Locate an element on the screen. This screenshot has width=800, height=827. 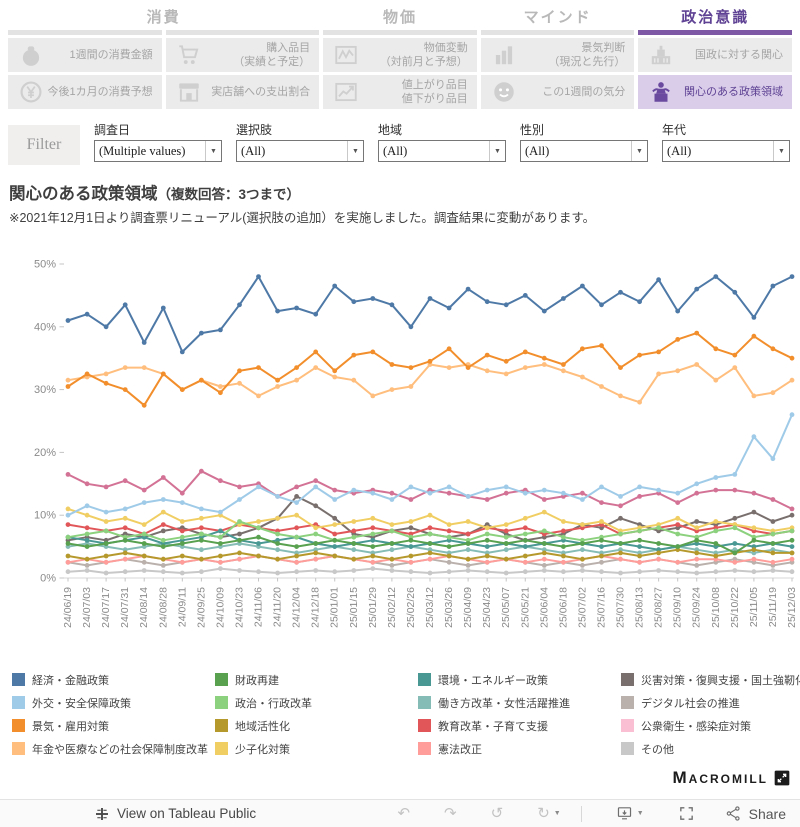
legend-item-12: 憲法改正 is located at coordinates (519, 748).